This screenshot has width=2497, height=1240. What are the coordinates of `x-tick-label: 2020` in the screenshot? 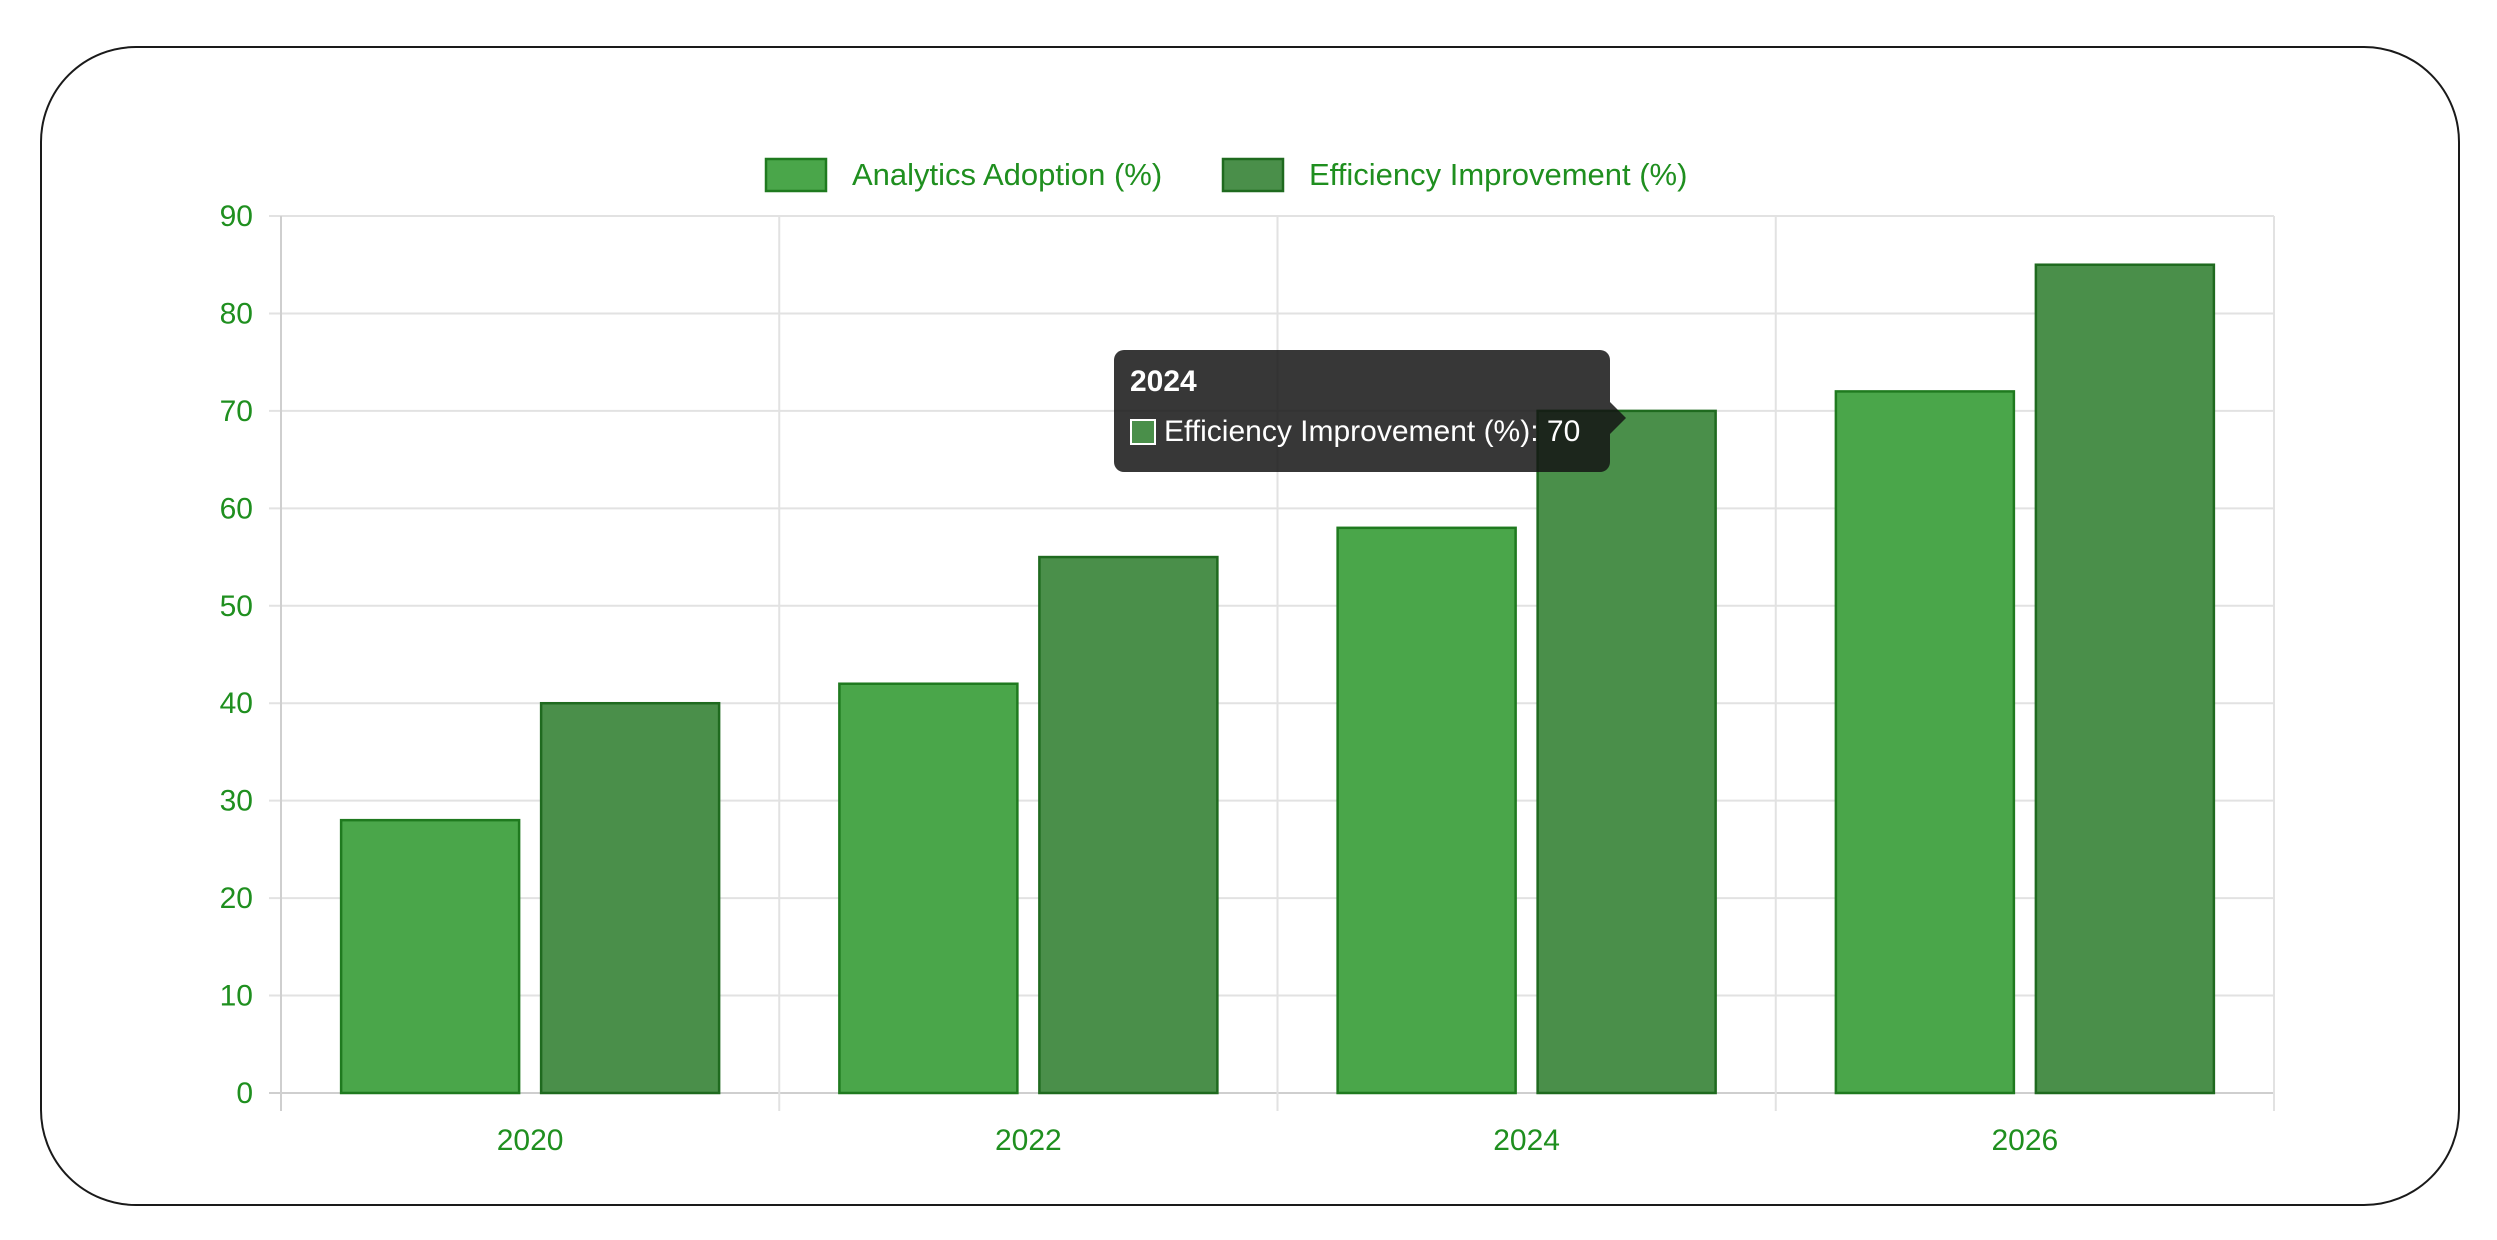 It's located at (530, 1140).